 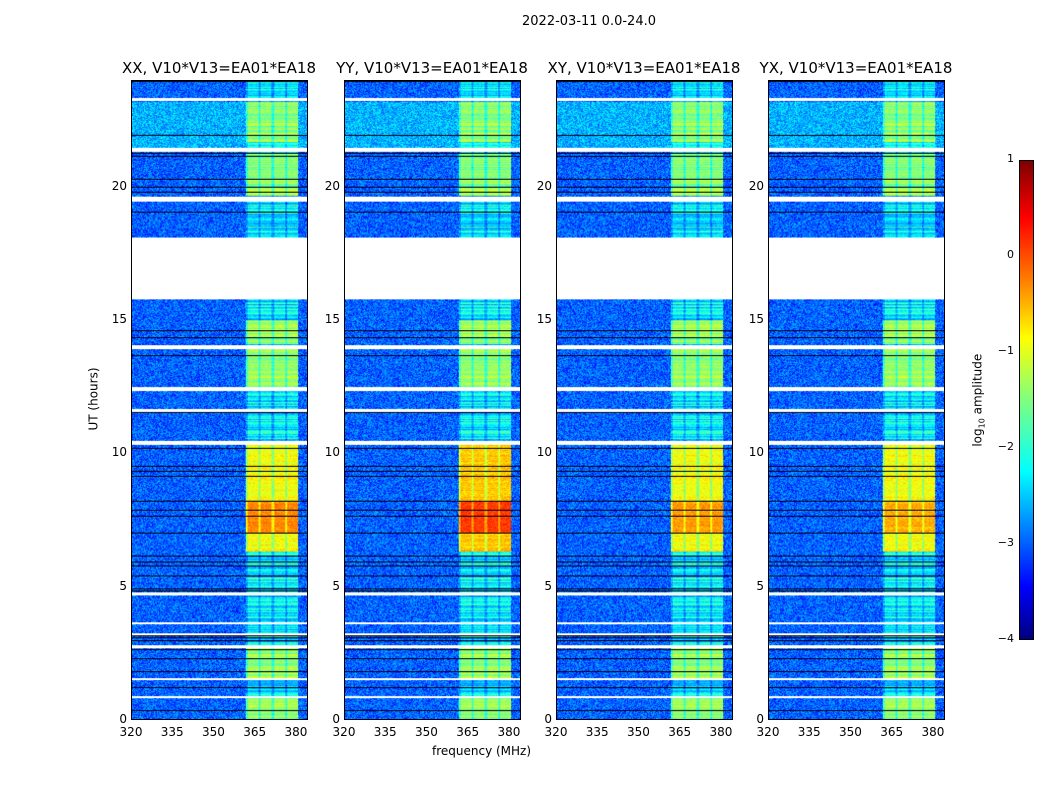 What do you see at coordinates (978, 400) in the screenshot?
I see `colorbar-label: log10 amplitude` at bounding box center [978, 400].